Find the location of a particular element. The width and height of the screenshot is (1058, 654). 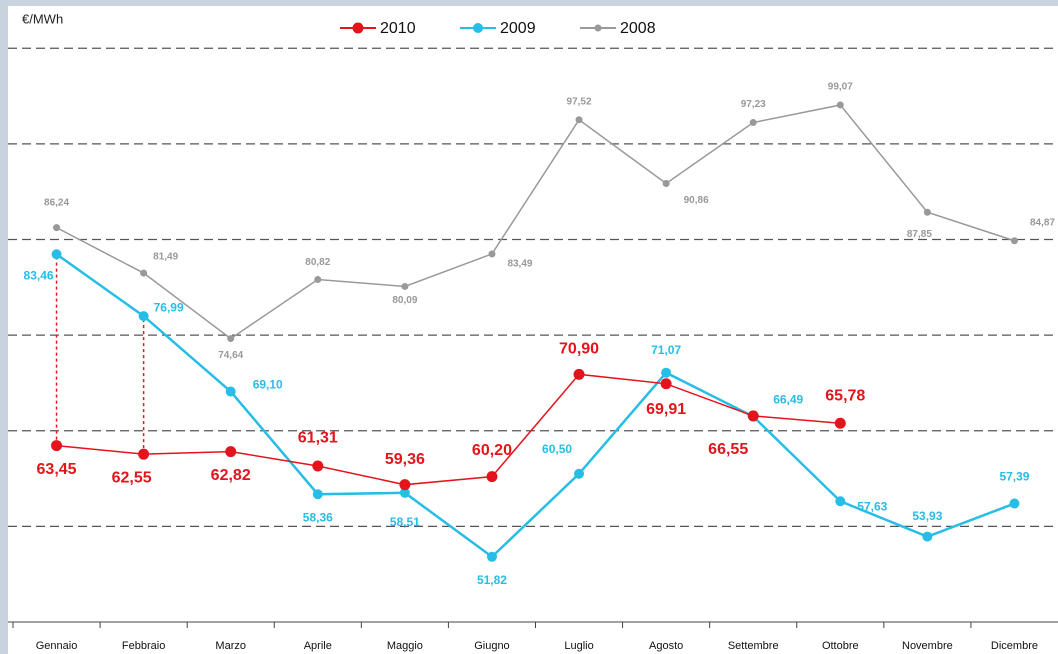

data-label: 57,39 is located at coordinates (1014, 477).